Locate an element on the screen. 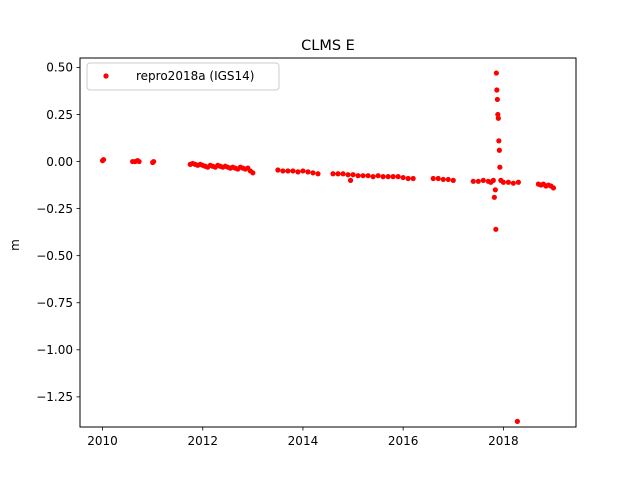 The height and width of the screenshot is (480, 640). legend: repro2018a (IGS14) is located at coordinates (183, 76).